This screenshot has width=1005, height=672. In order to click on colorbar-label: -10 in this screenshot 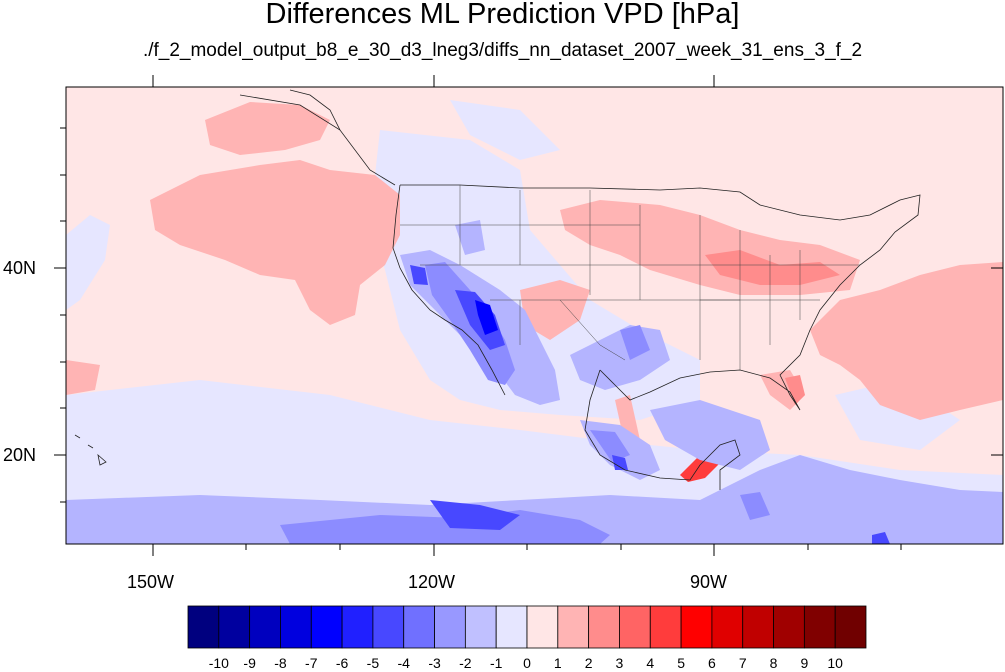, I will do `click(219, 663)`.